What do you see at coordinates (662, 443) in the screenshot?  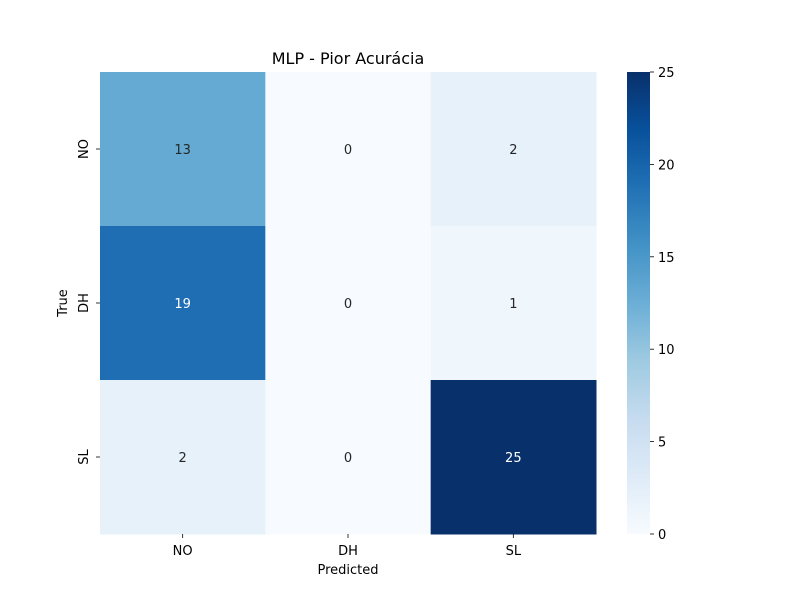 I see `colorbar-tick-label: 5` at bounding box center [662, 443].